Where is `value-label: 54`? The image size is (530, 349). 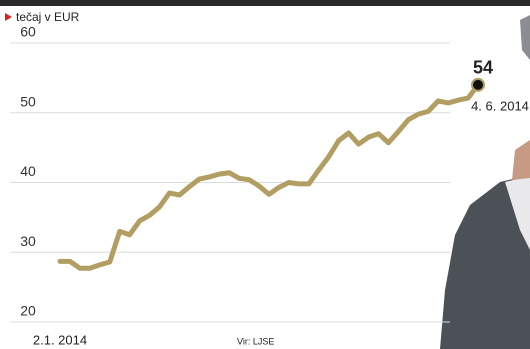
value-label: 54 is located at coordinates (483, 68).